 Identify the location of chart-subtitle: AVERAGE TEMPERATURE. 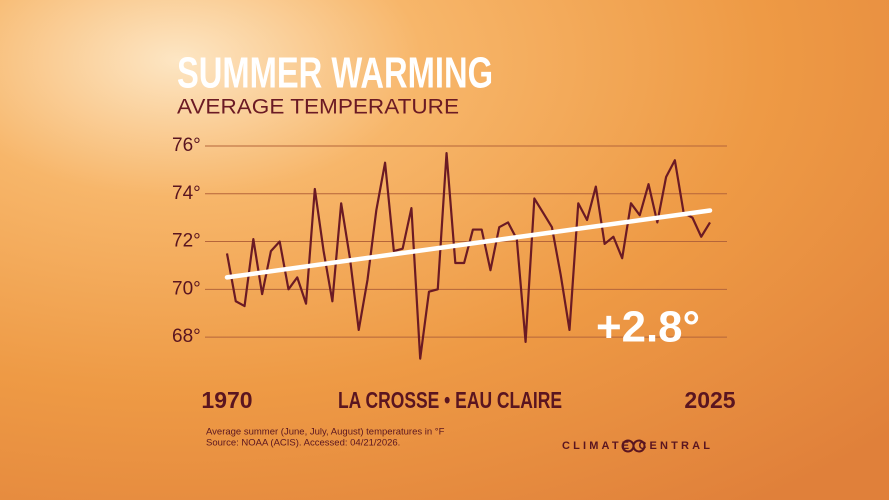
(318, 107).